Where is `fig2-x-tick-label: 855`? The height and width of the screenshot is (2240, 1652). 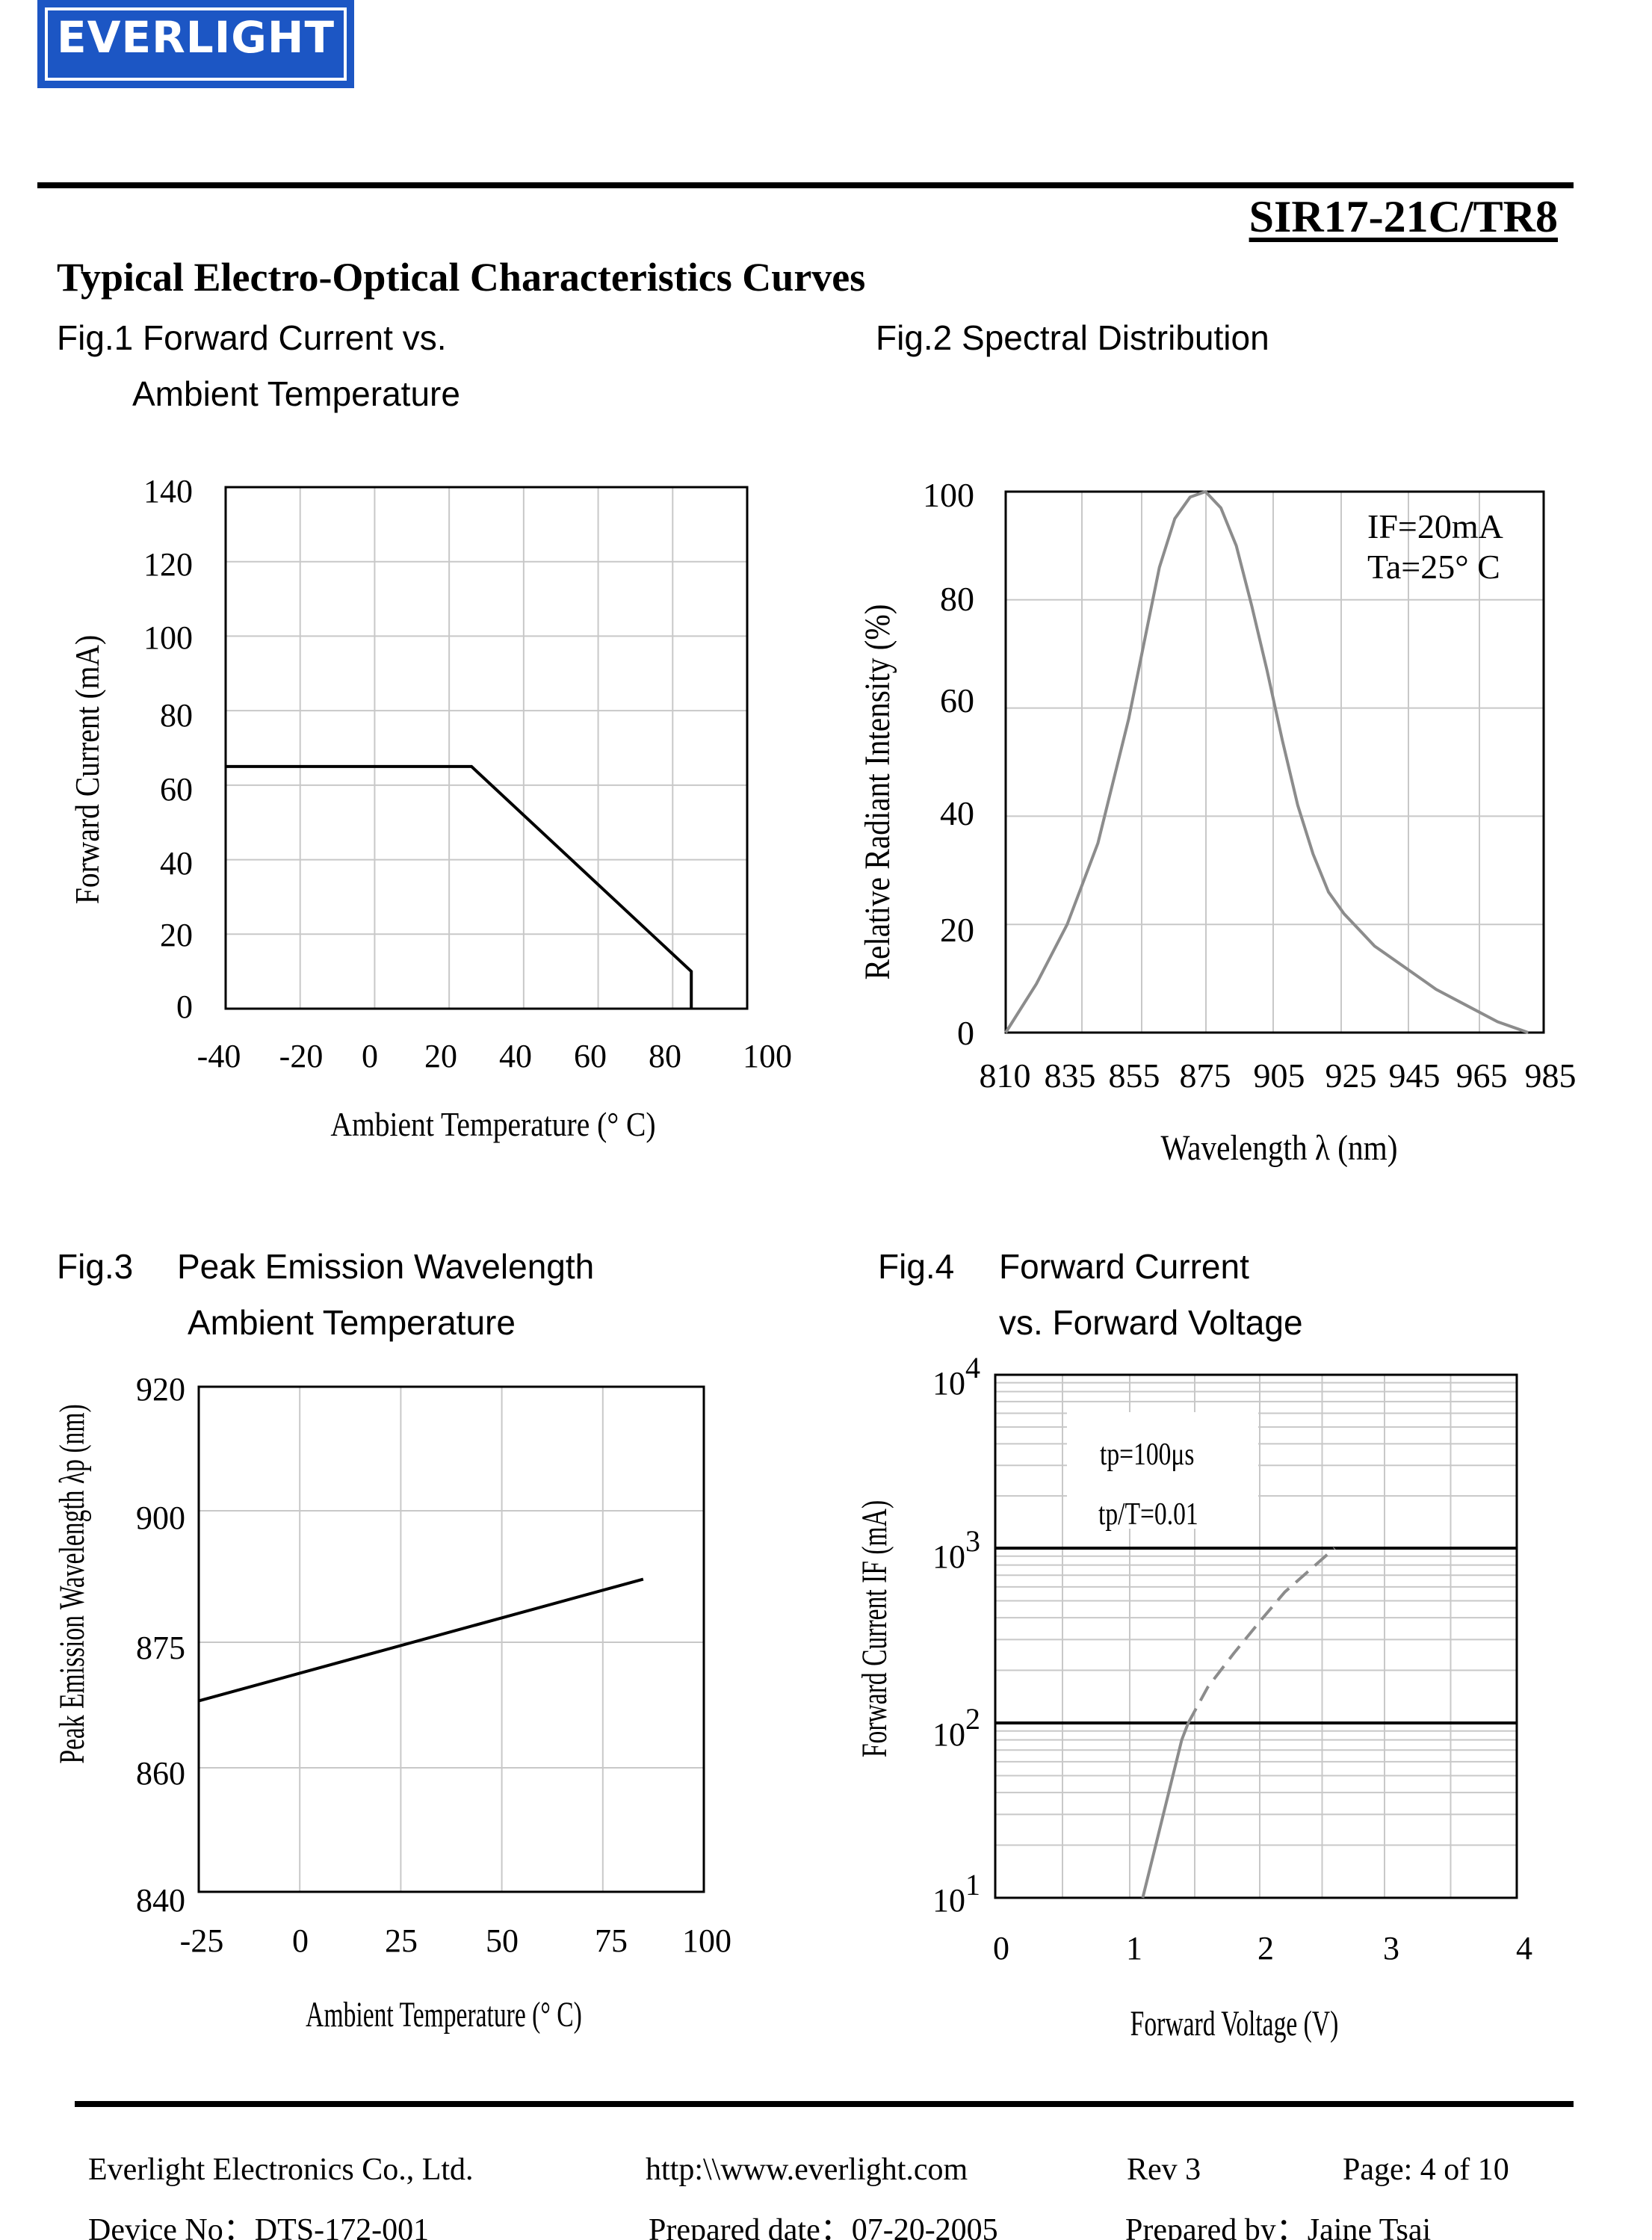 fig2-x-tick-label: 855 is located at coordinates (1134, 1075).